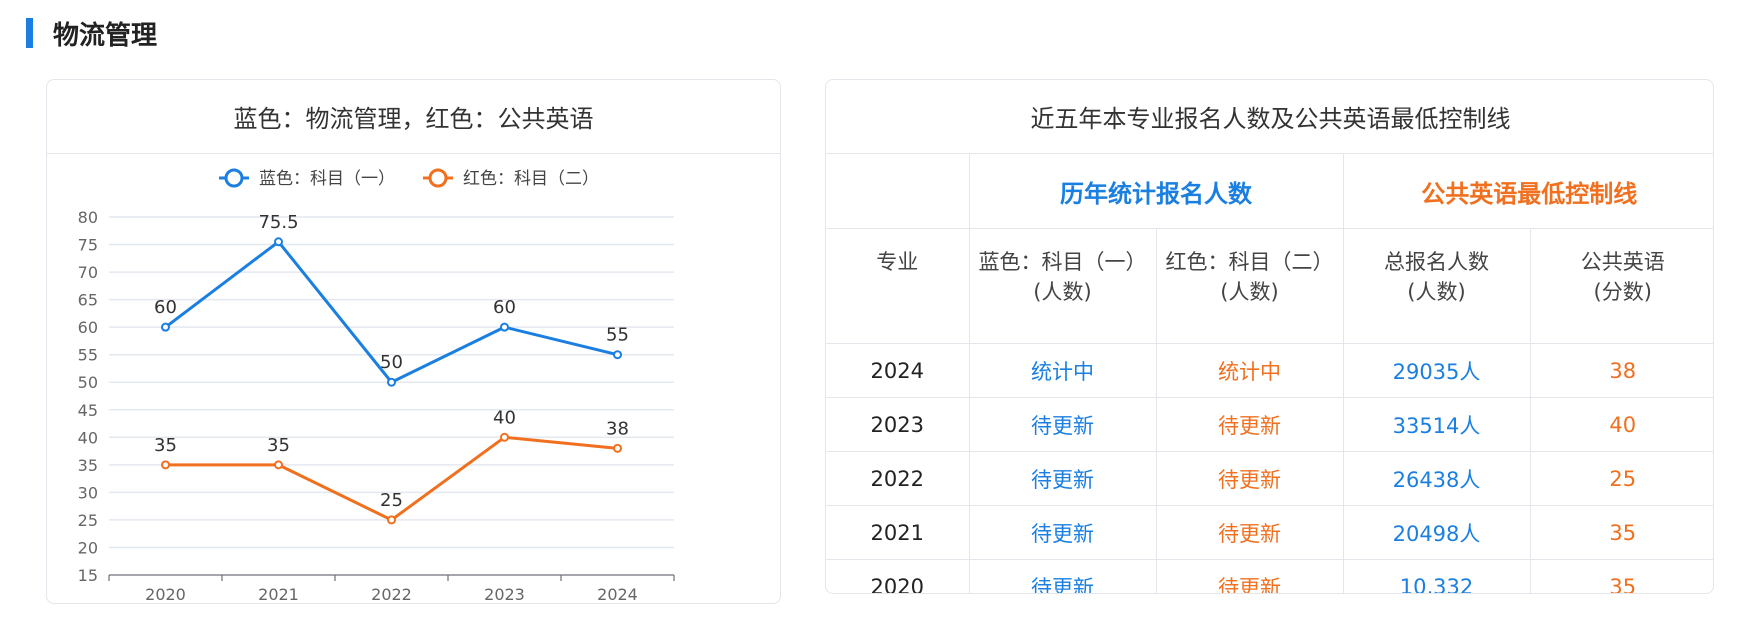 The image size is (1746, 628). I want to click on cell-english: 25, so click(1621, 478).